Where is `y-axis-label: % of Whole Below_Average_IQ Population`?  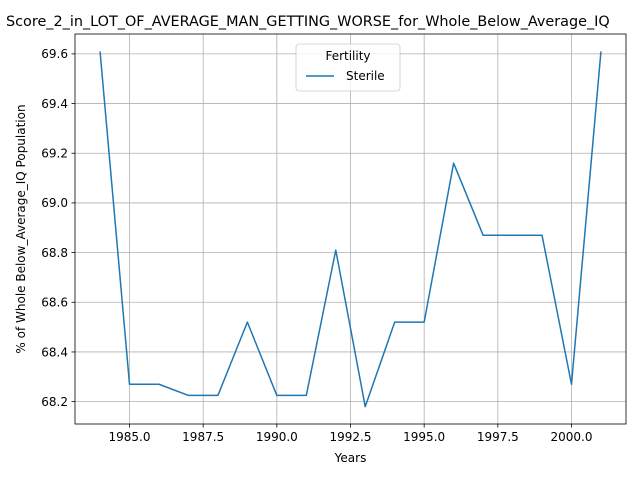
y-axis-label: % of Whole Below_Average_IQ Population is located at coordinates (21, 228).